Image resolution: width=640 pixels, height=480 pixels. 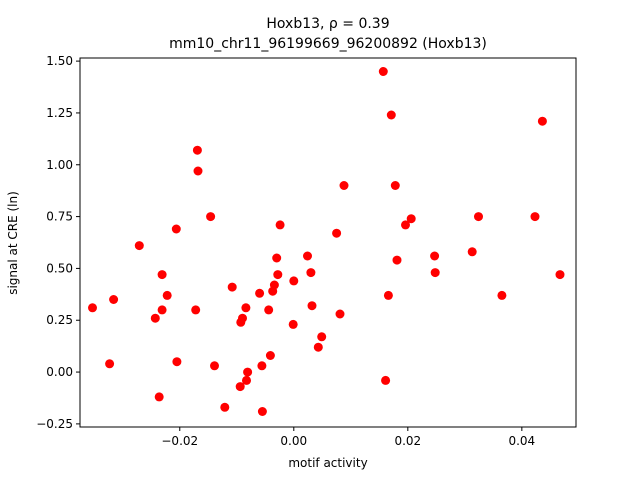 What do you see at coordinates (59, 320) in the screenshot?
I see `y-tick-label: 0.25` at bounding box center [59, 320].